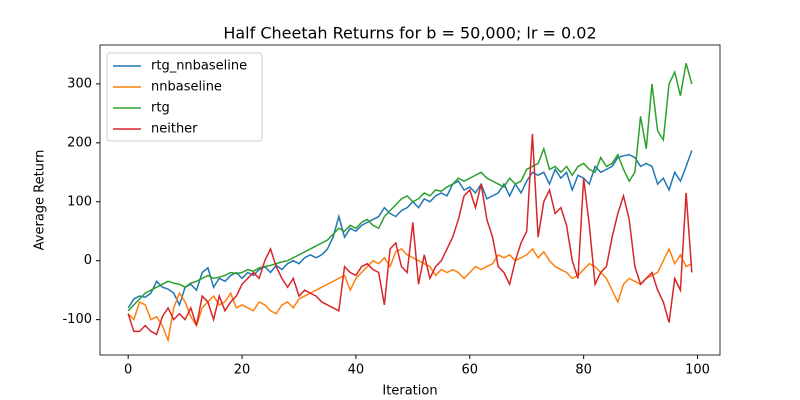 The width and height of the screenshot is (800, 400). Describe the element at coordinates (160, 108) in the screenshot. I see `legend-label: rtg` at that location.